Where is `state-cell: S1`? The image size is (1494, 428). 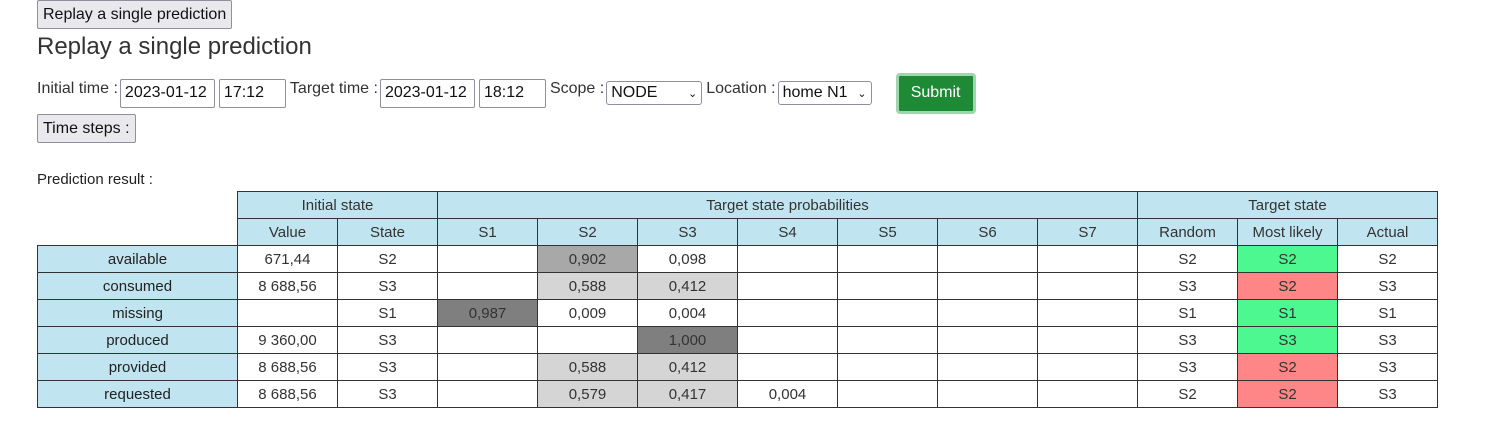 state-cell: S1 is located at coordinates (387, 313).